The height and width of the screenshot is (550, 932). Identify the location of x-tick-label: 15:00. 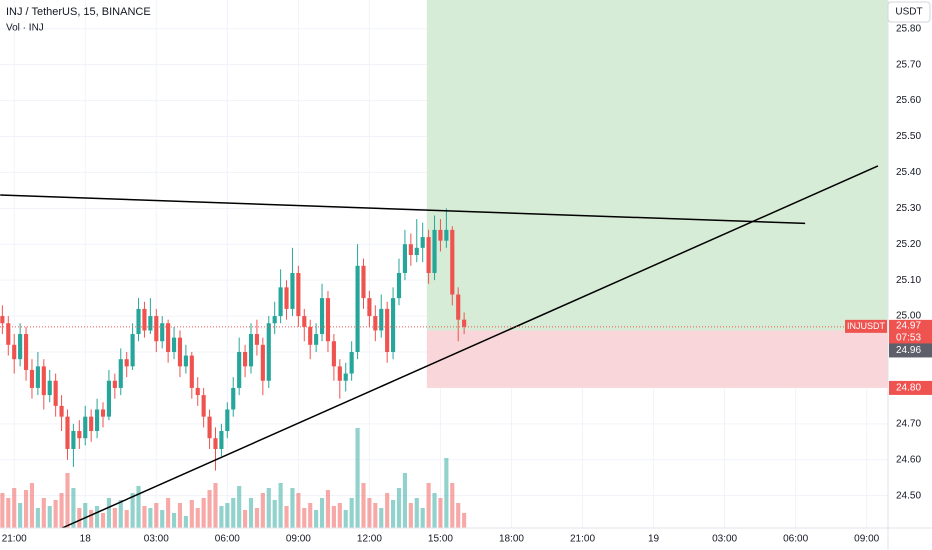
(440, 539).